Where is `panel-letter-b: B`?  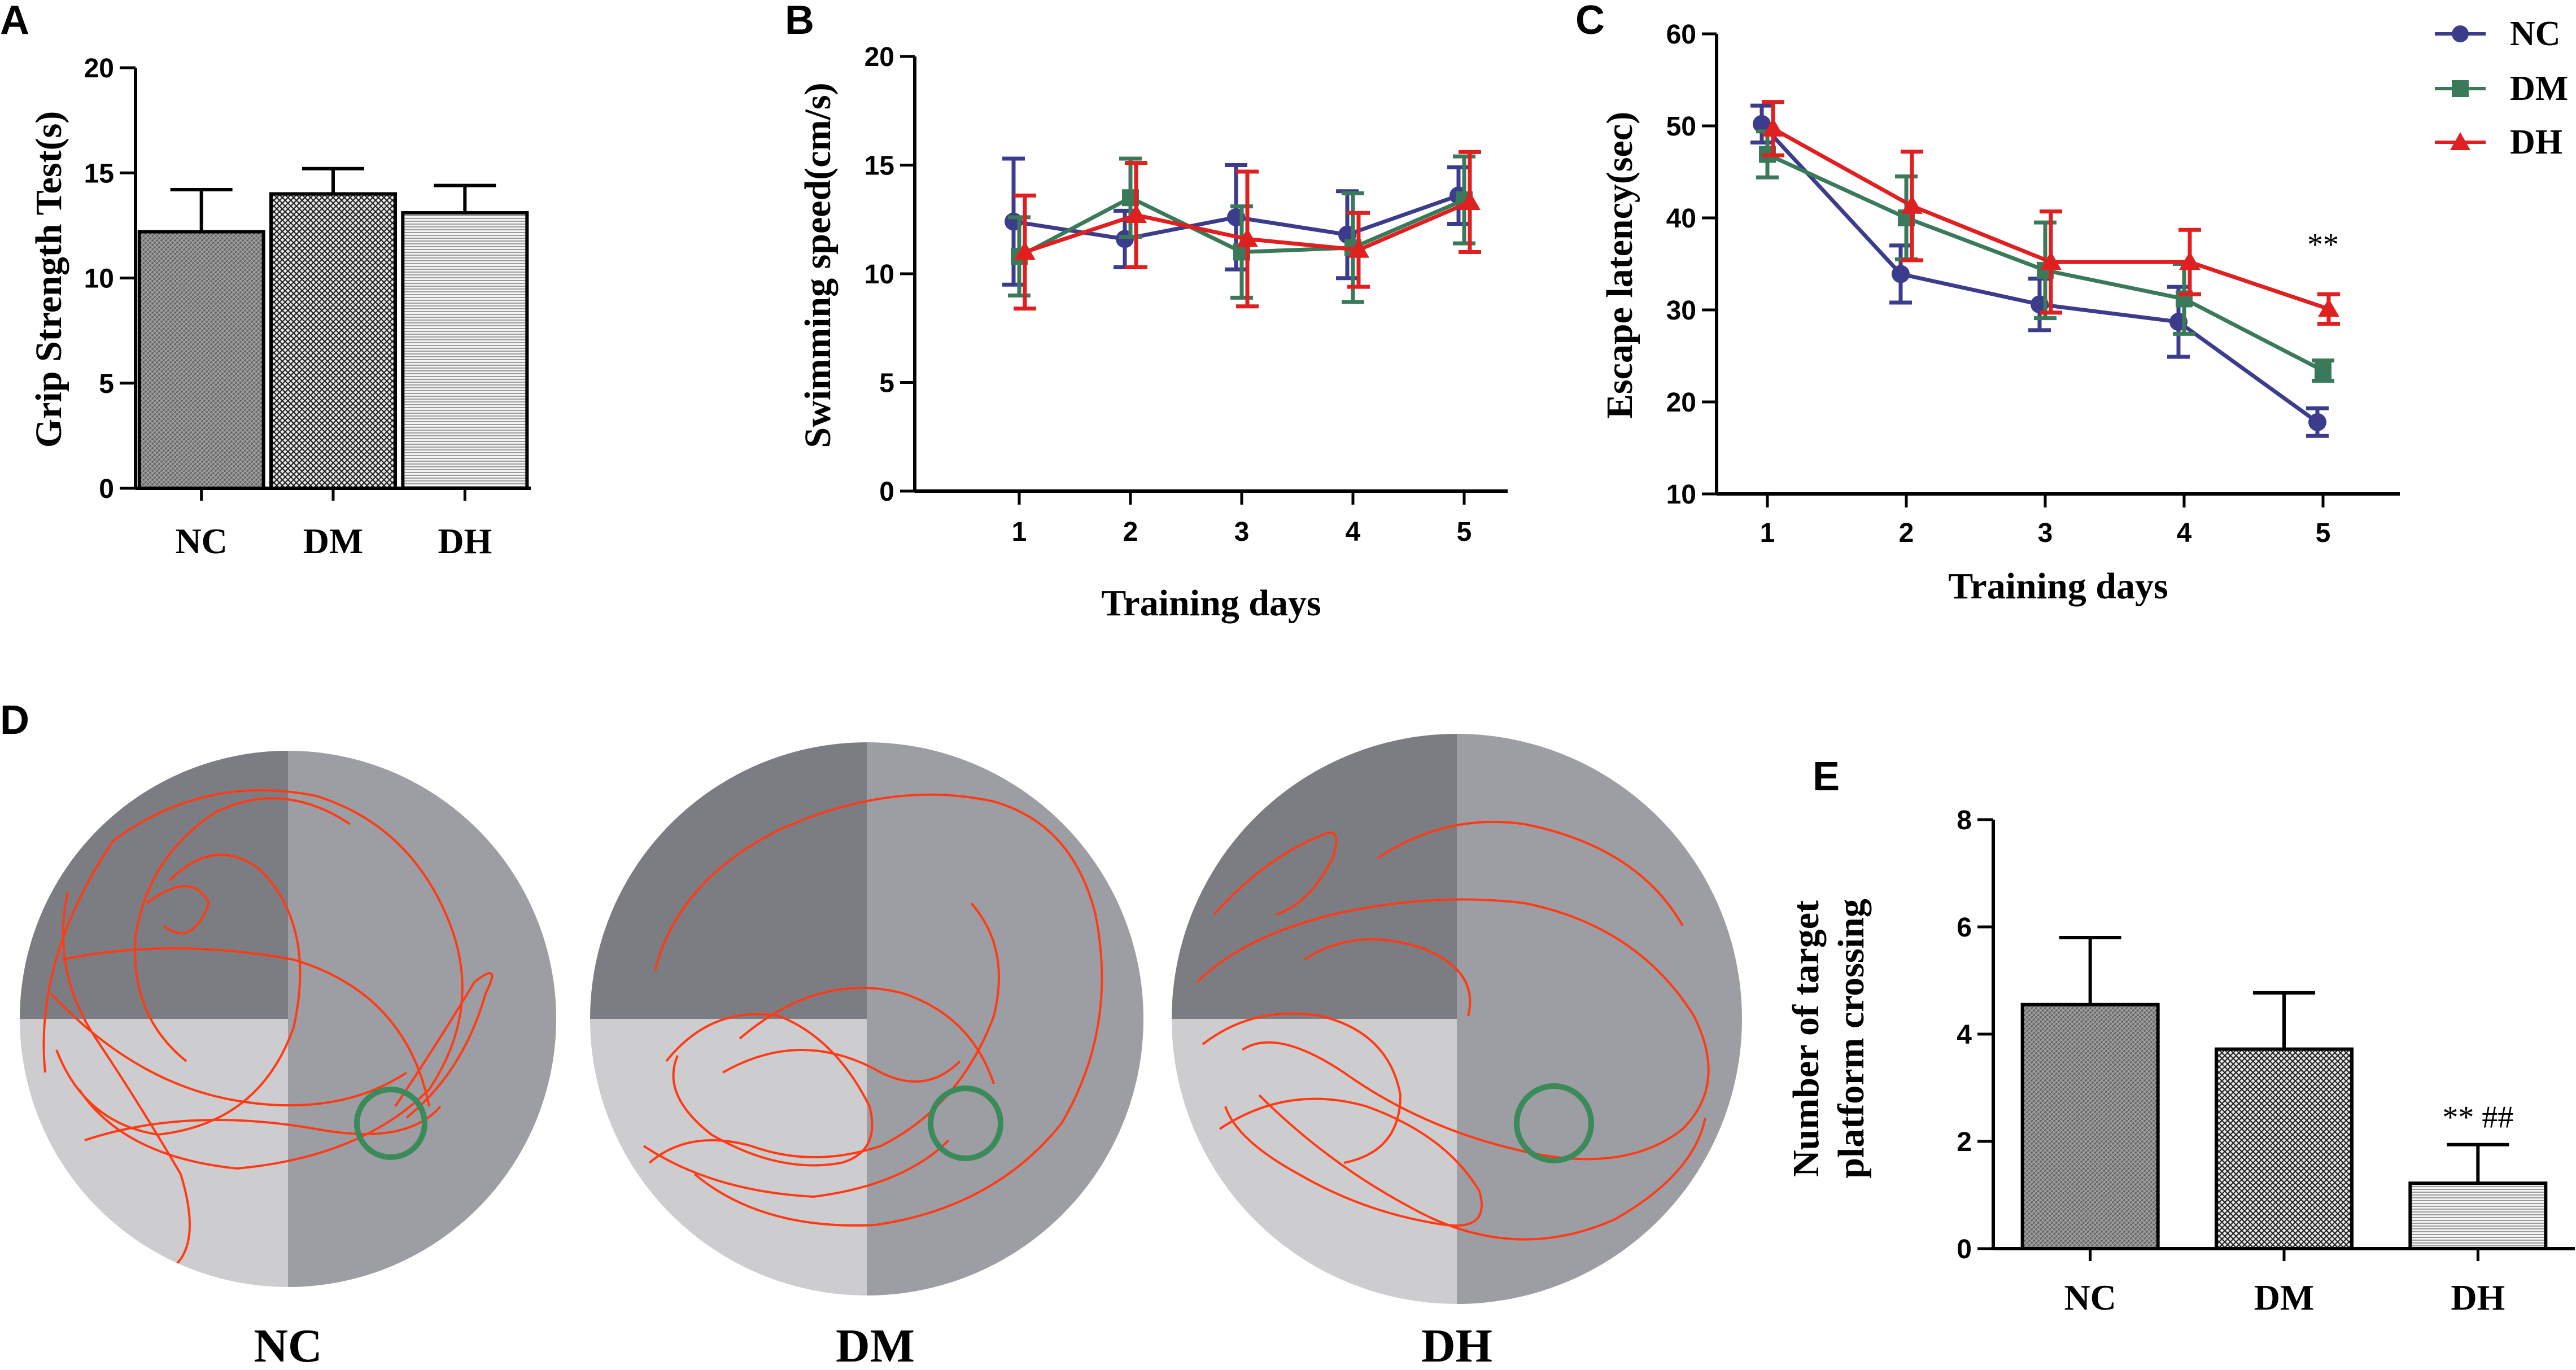
panel-letter-b: B is located at coordinates (799, 21).